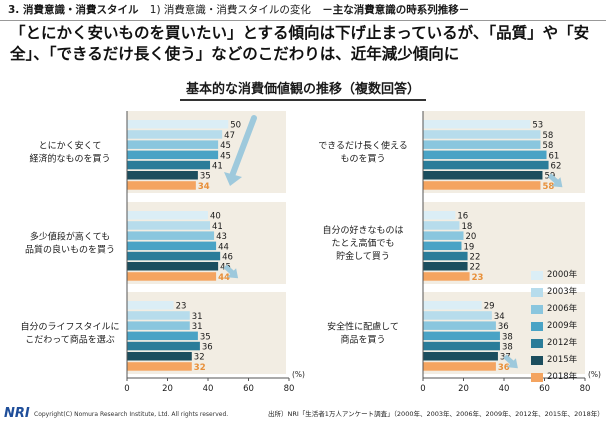  What do you see at coordinates (69, 152) in the screenshot?
I see `category-label: とにかく安くて経済的なものを買う` at bounding box center [69, 152].